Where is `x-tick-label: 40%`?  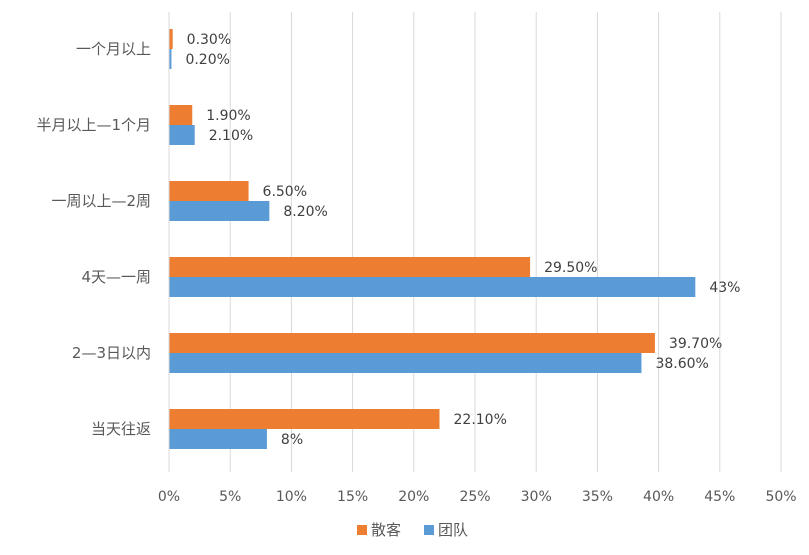
x-tick-label: 40% is located at coordinates (658, 497).